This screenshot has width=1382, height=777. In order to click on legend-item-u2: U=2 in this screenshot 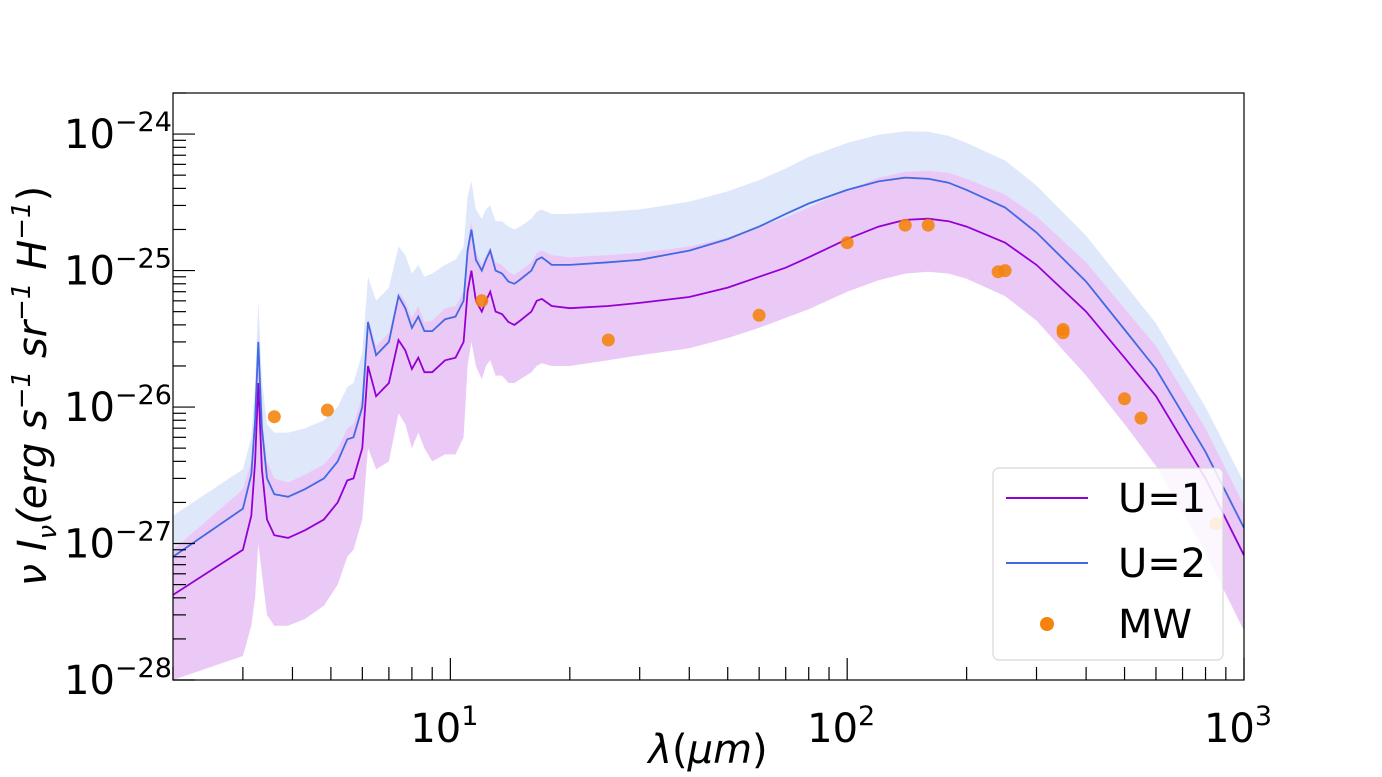, I will do `click(1106, 564)`.